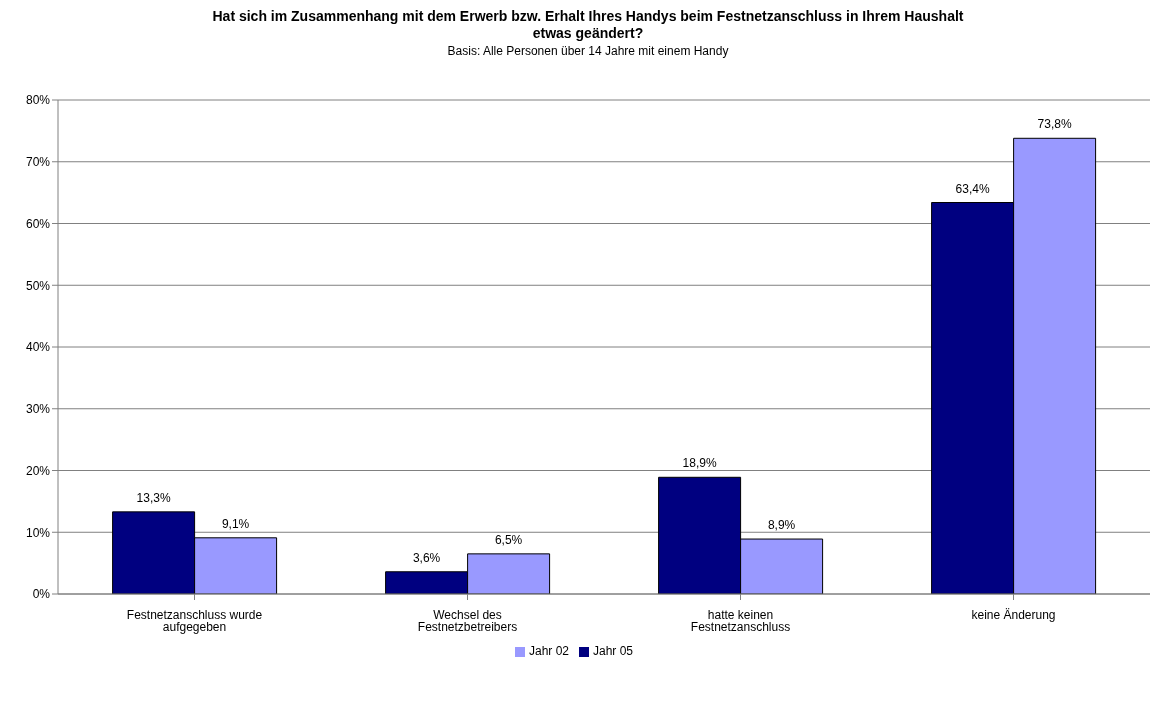  What do you see at coordinates (38, 285) in the screenshot?
I see `y-tick-label: 50%` at bounding box center [38, 285].